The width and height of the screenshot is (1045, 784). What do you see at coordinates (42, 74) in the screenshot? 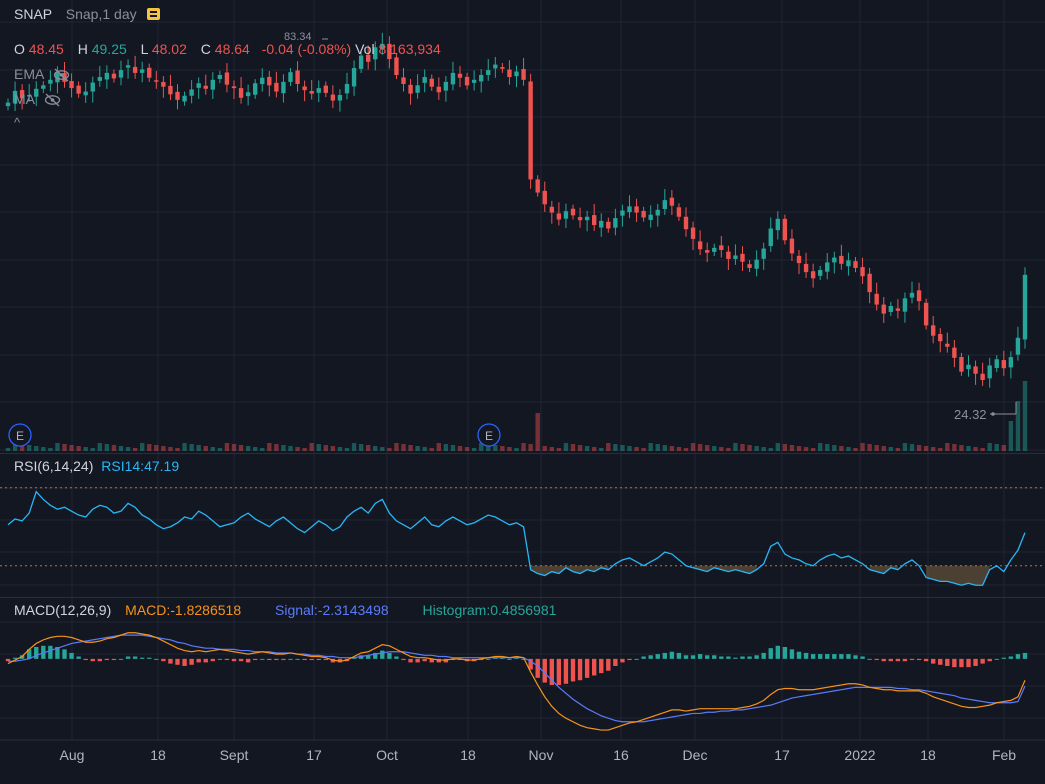
I see `indicator-ema: EMA` at bounding box center [42, 74].